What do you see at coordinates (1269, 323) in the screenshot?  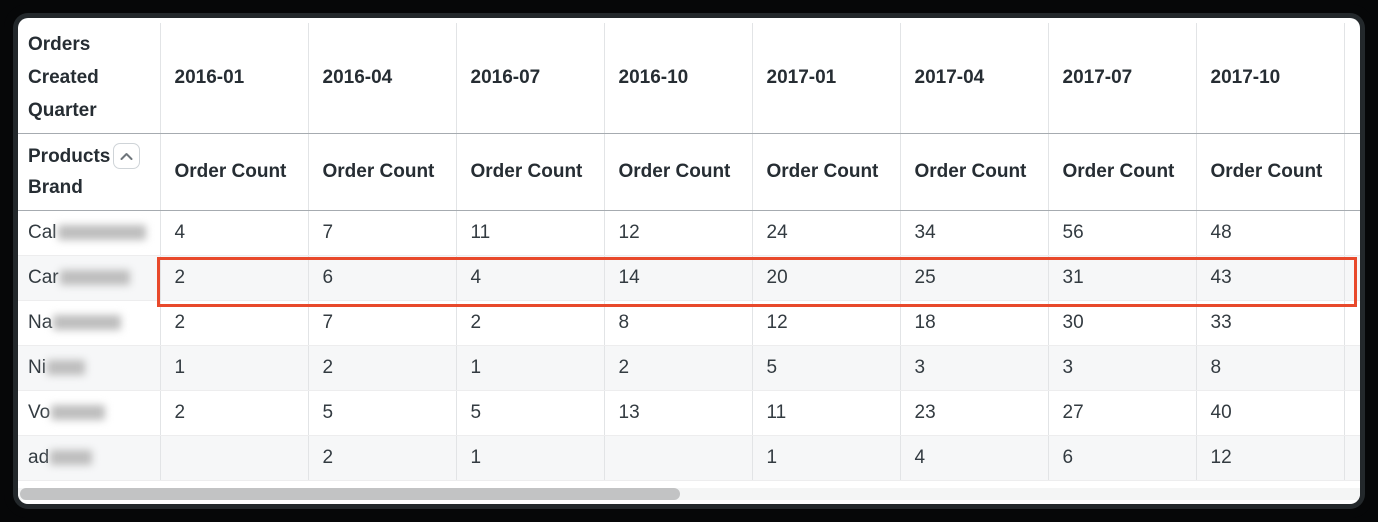 I see `order-count-cell: 33` at bounding box center [1269, 323].